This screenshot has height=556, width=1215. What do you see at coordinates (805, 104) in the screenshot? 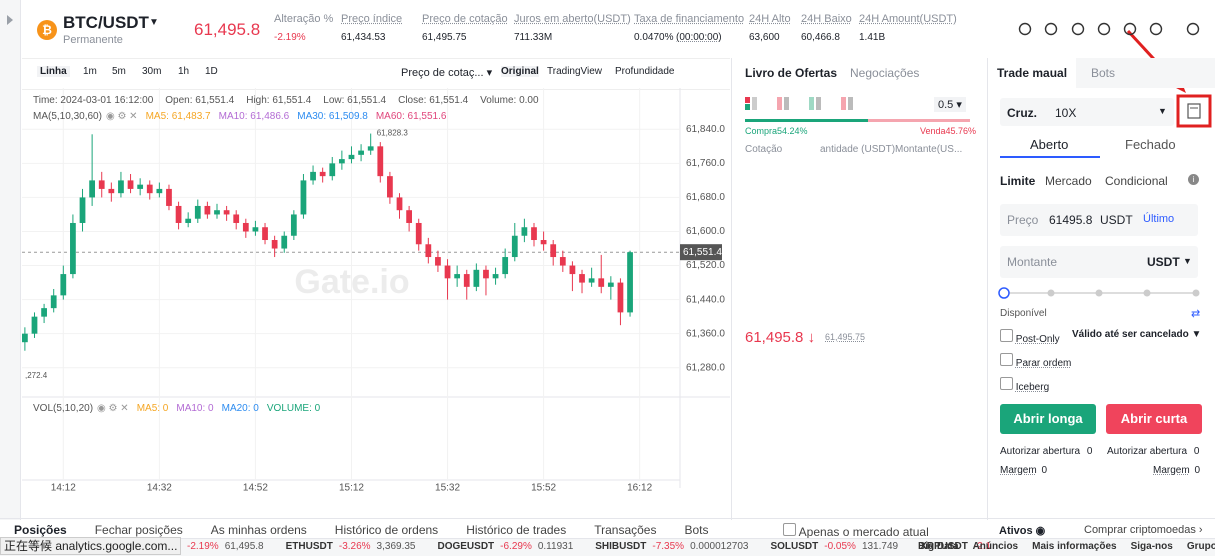
I see `ob-view-icons` at bounding box center [805, 104].